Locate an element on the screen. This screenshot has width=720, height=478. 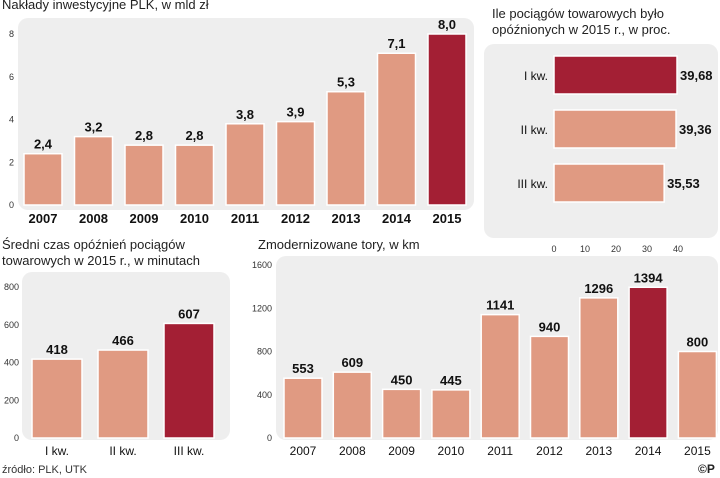
tracks-value-label: 1296 is located at coordinates (598, 288).